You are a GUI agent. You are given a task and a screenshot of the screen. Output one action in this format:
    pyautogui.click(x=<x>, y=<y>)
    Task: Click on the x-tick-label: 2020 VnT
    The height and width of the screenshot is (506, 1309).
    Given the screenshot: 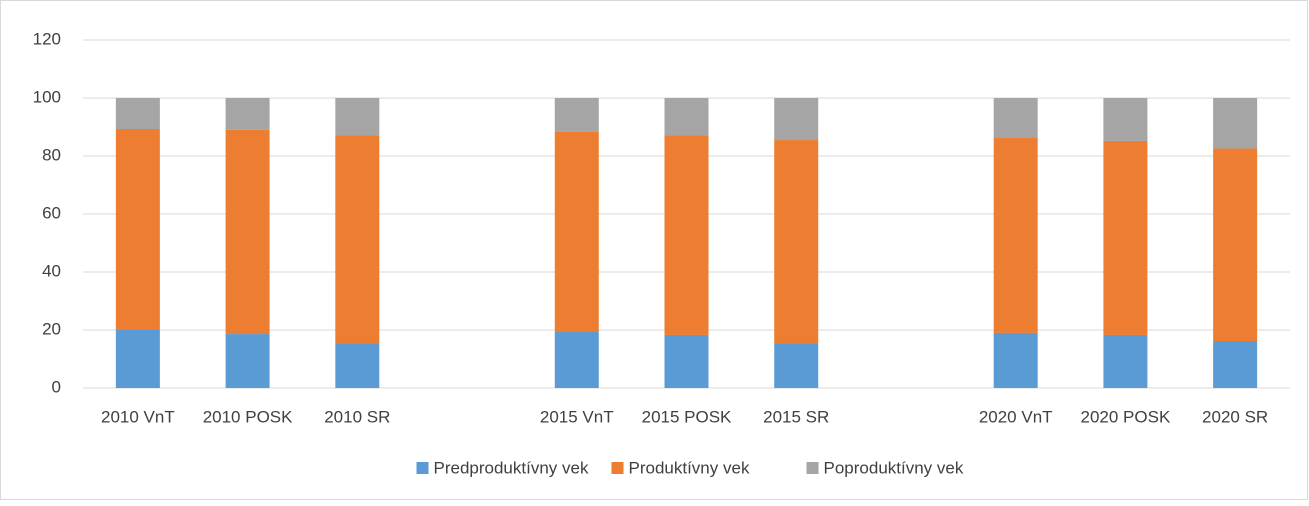 What is the action you would take?
    pyautogui.click(x=1016, y=416)
    